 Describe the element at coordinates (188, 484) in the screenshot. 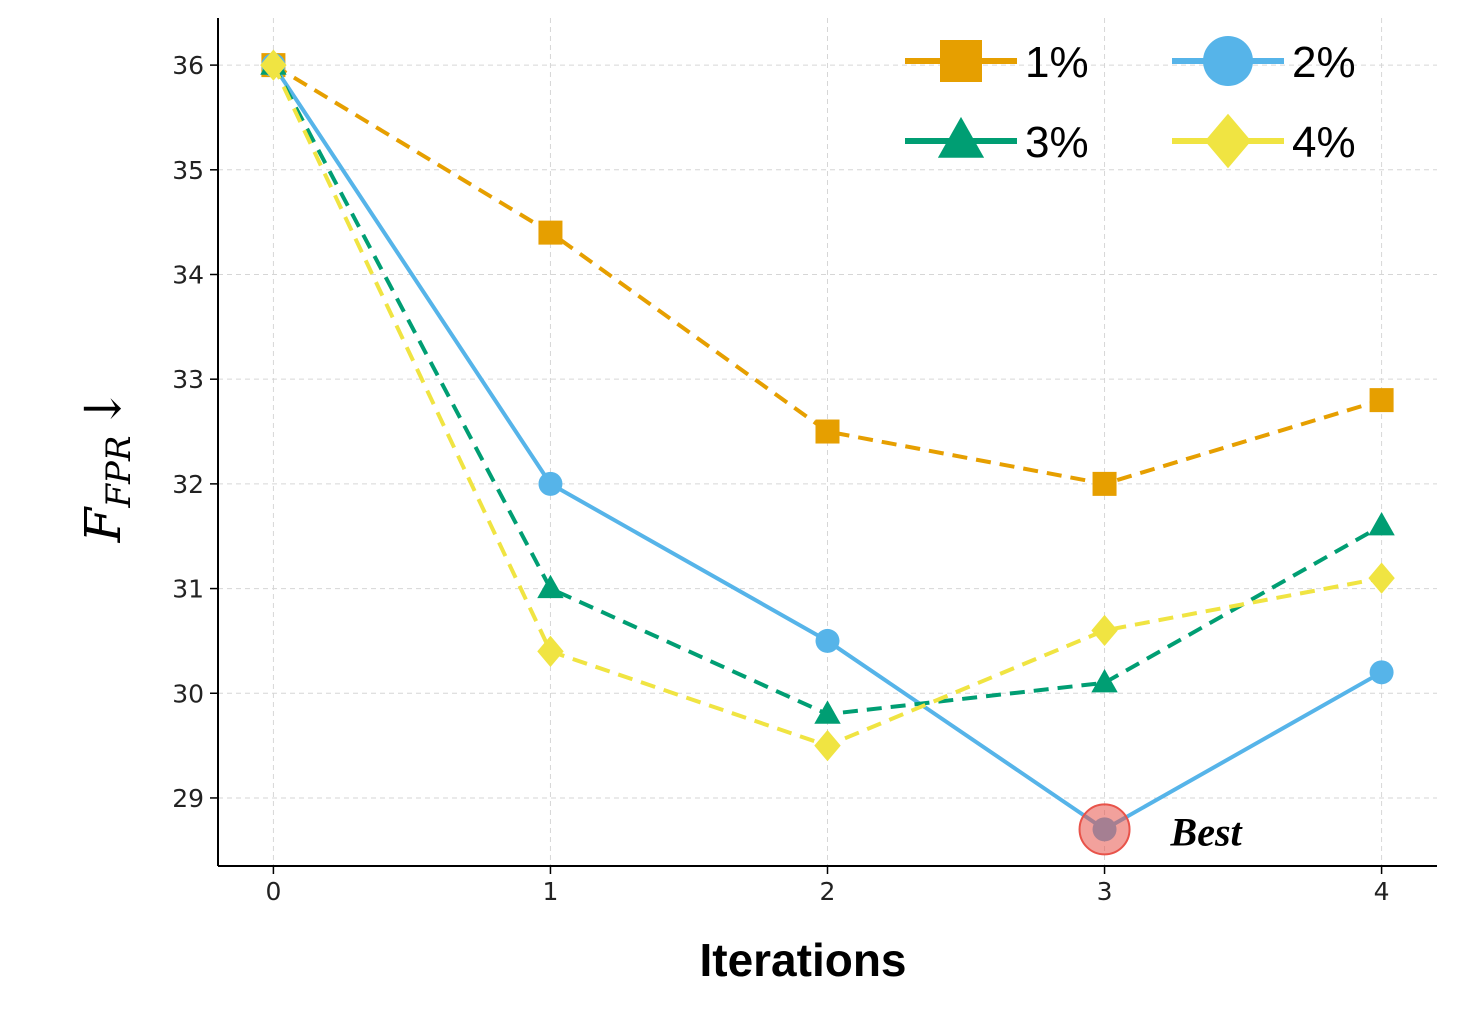

I see `y-tick-label: 32` at that location.